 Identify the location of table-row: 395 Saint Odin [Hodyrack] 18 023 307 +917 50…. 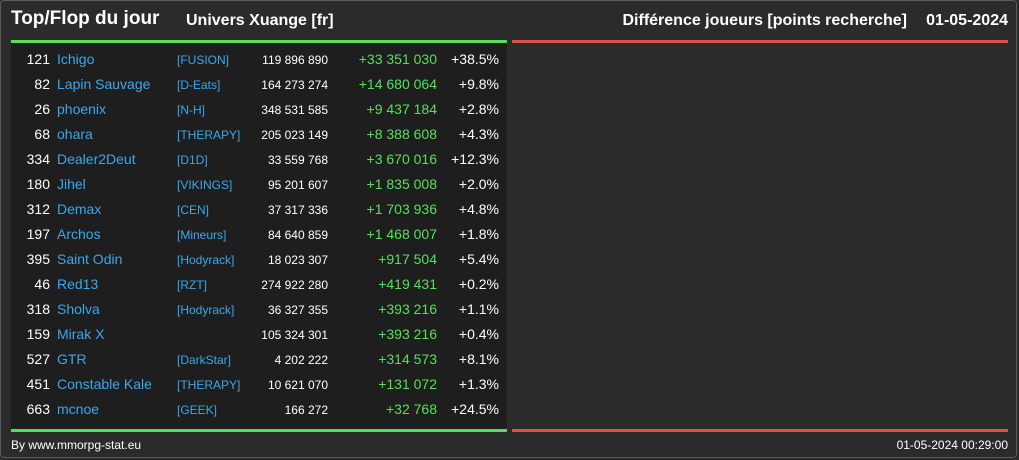
(259, 260).